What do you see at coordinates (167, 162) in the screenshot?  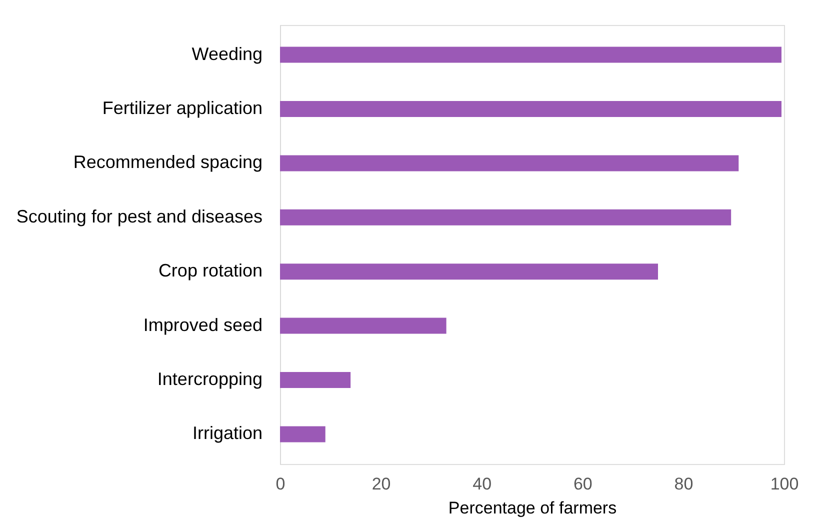 I see `y-tick-label: Recommended spacing` at bounding box center [167, 162].